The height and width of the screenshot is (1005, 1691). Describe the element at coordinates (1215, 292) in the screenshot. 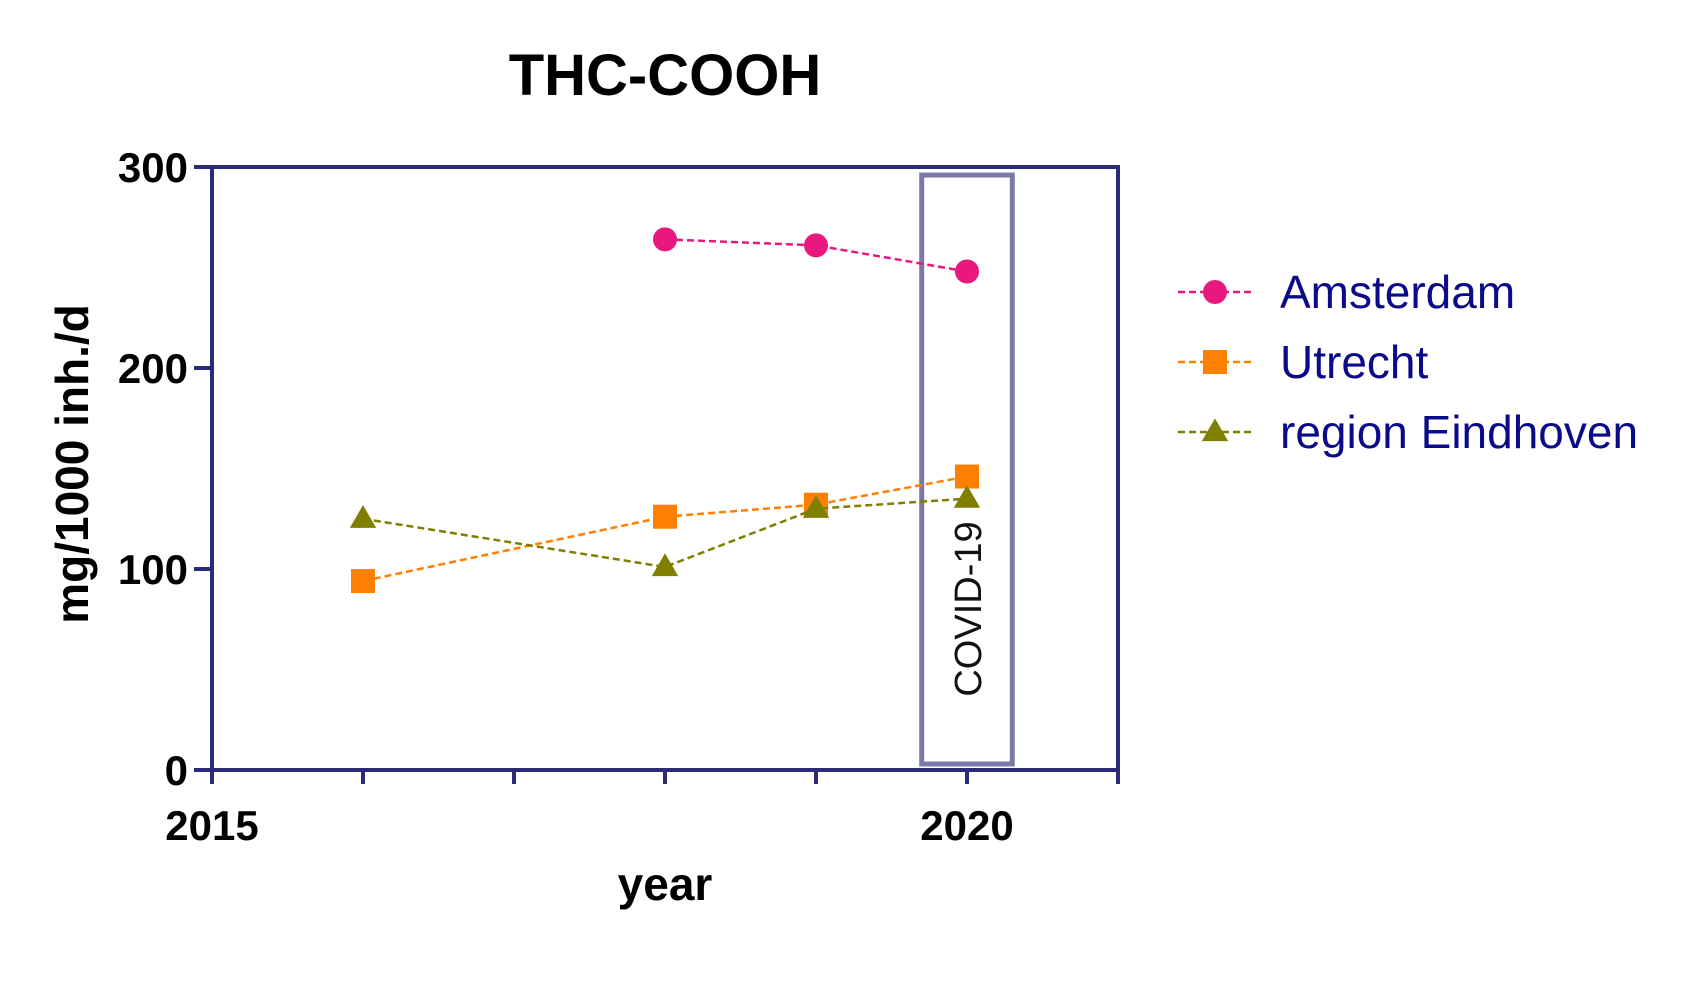

I see `legend-marker-amsterdam` at that location.